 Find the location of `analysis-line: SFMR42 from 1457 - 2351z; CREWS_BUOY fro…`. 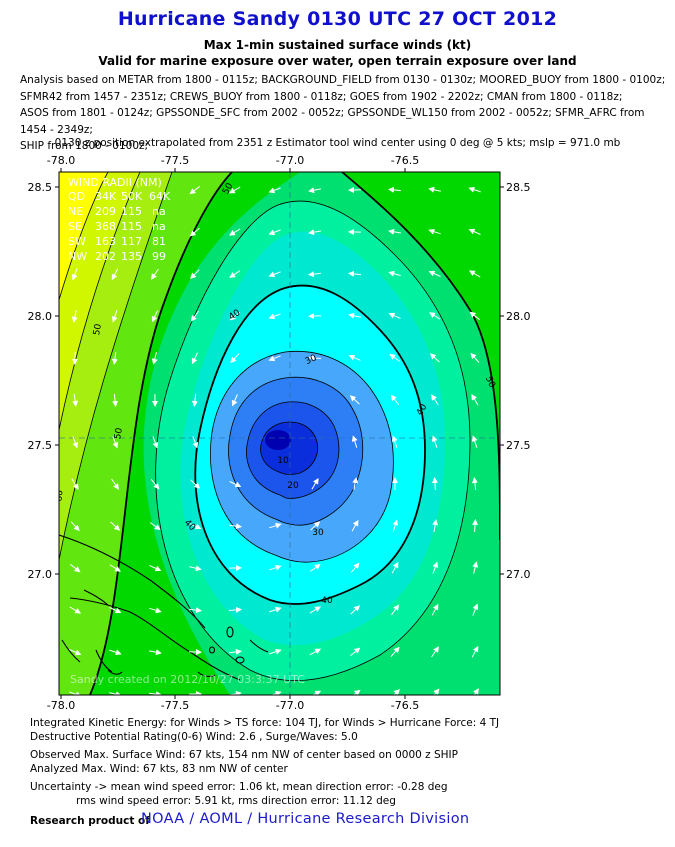

analysis-line: SFMR42 from 1457 - 2351z; CREWS_BUOY fro… is located at coordinates (321, 96).